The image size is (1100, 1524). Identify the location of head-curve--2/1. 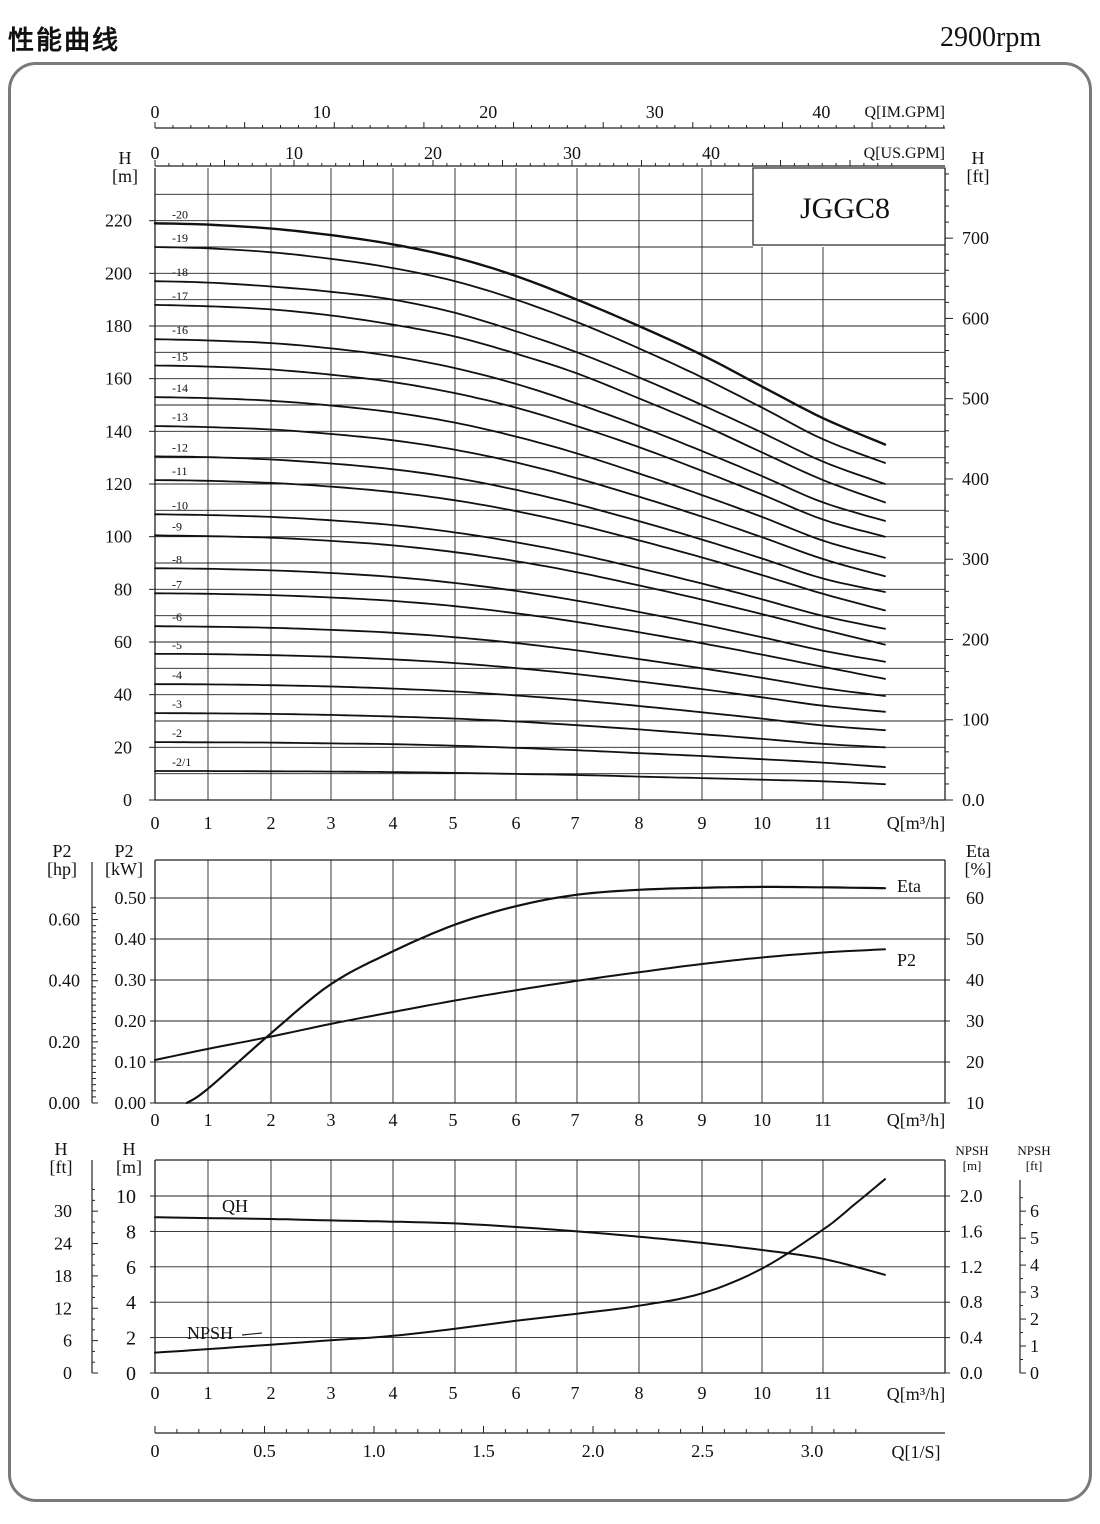
(520, 778).